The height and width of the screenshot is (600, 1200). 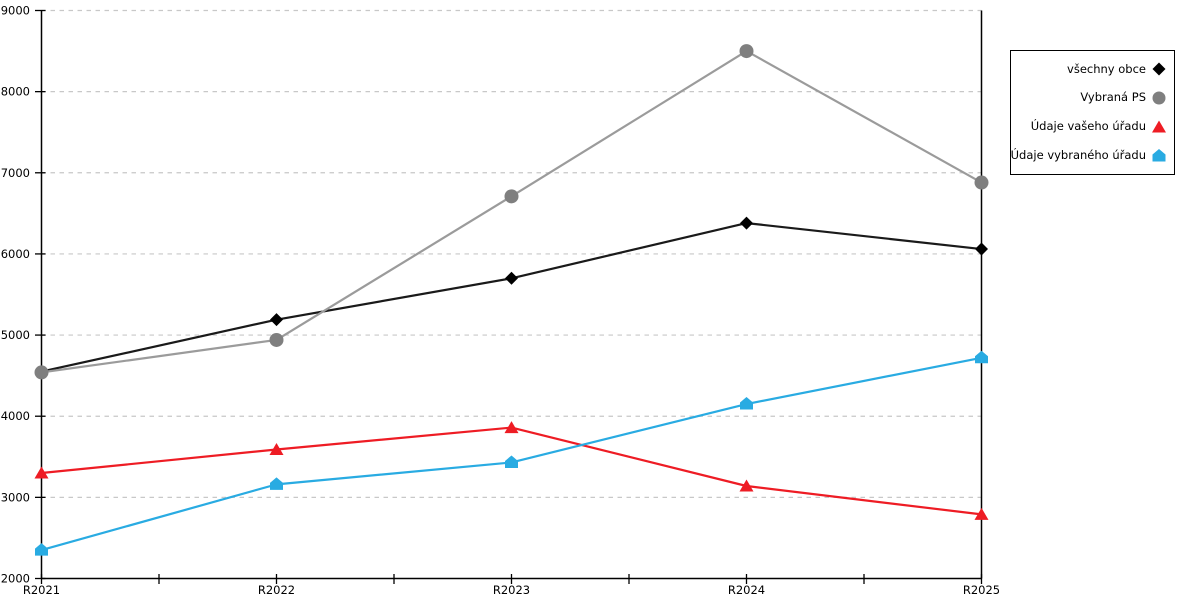 What do you see at coordinates (15, 254) in the screenshot?
I see `y-tick-label: 6000` at bounding box center [15, 254].